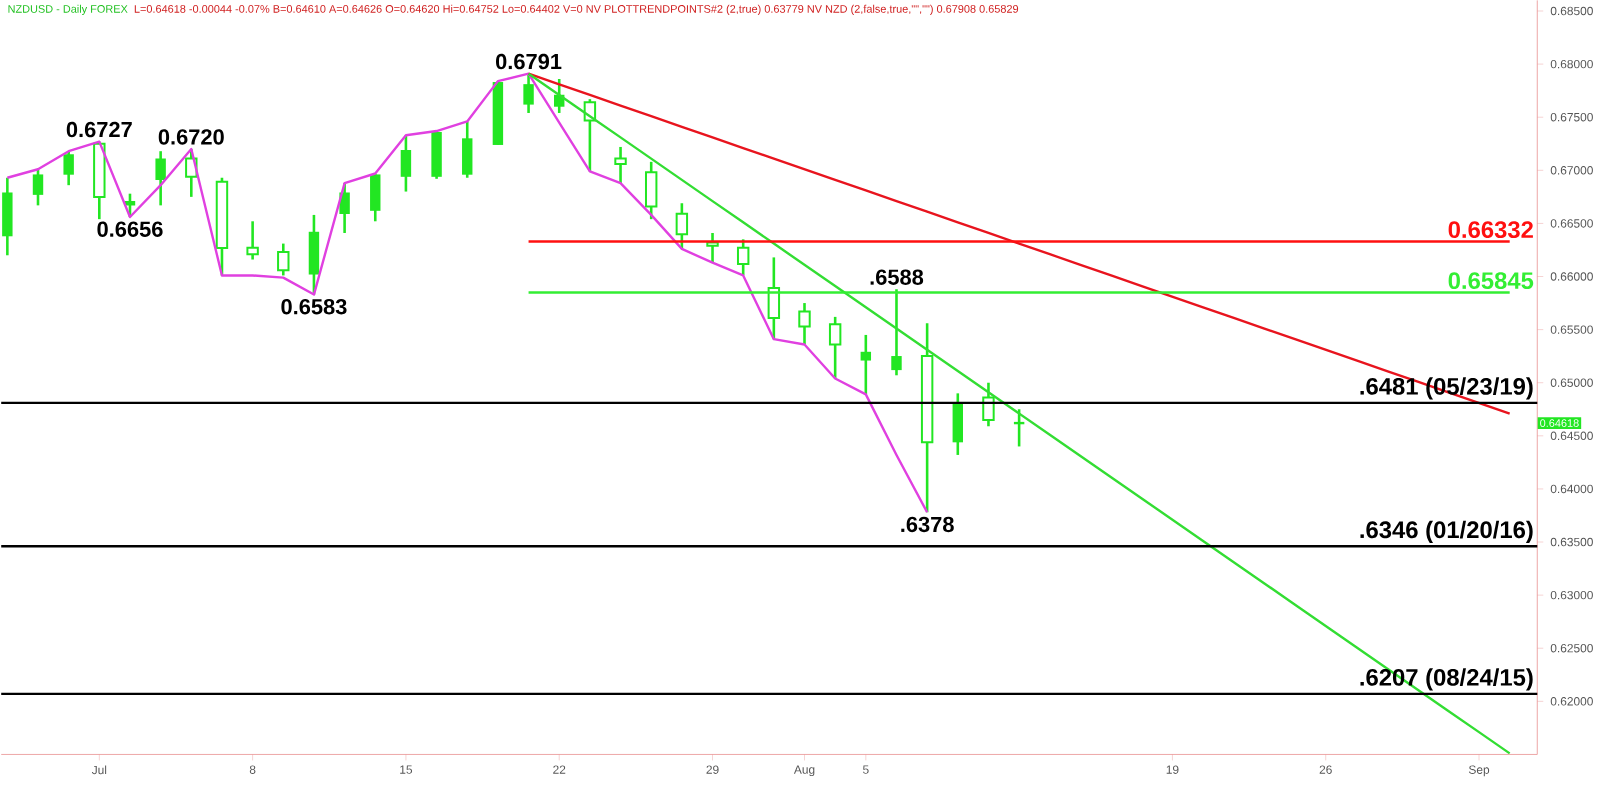  Describe the element at coordinates (99, 129) in the screenshot. I see `annotation: 0.6727` at that location.